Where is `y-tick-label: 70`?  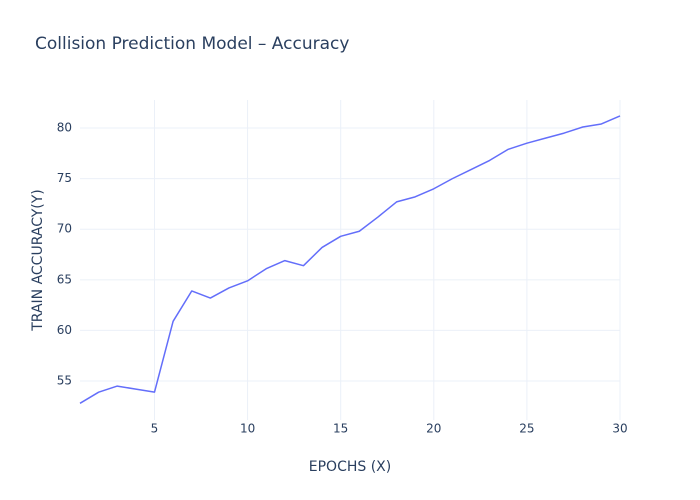 y-tick-label: 70 is located at coordinates (64, 229).